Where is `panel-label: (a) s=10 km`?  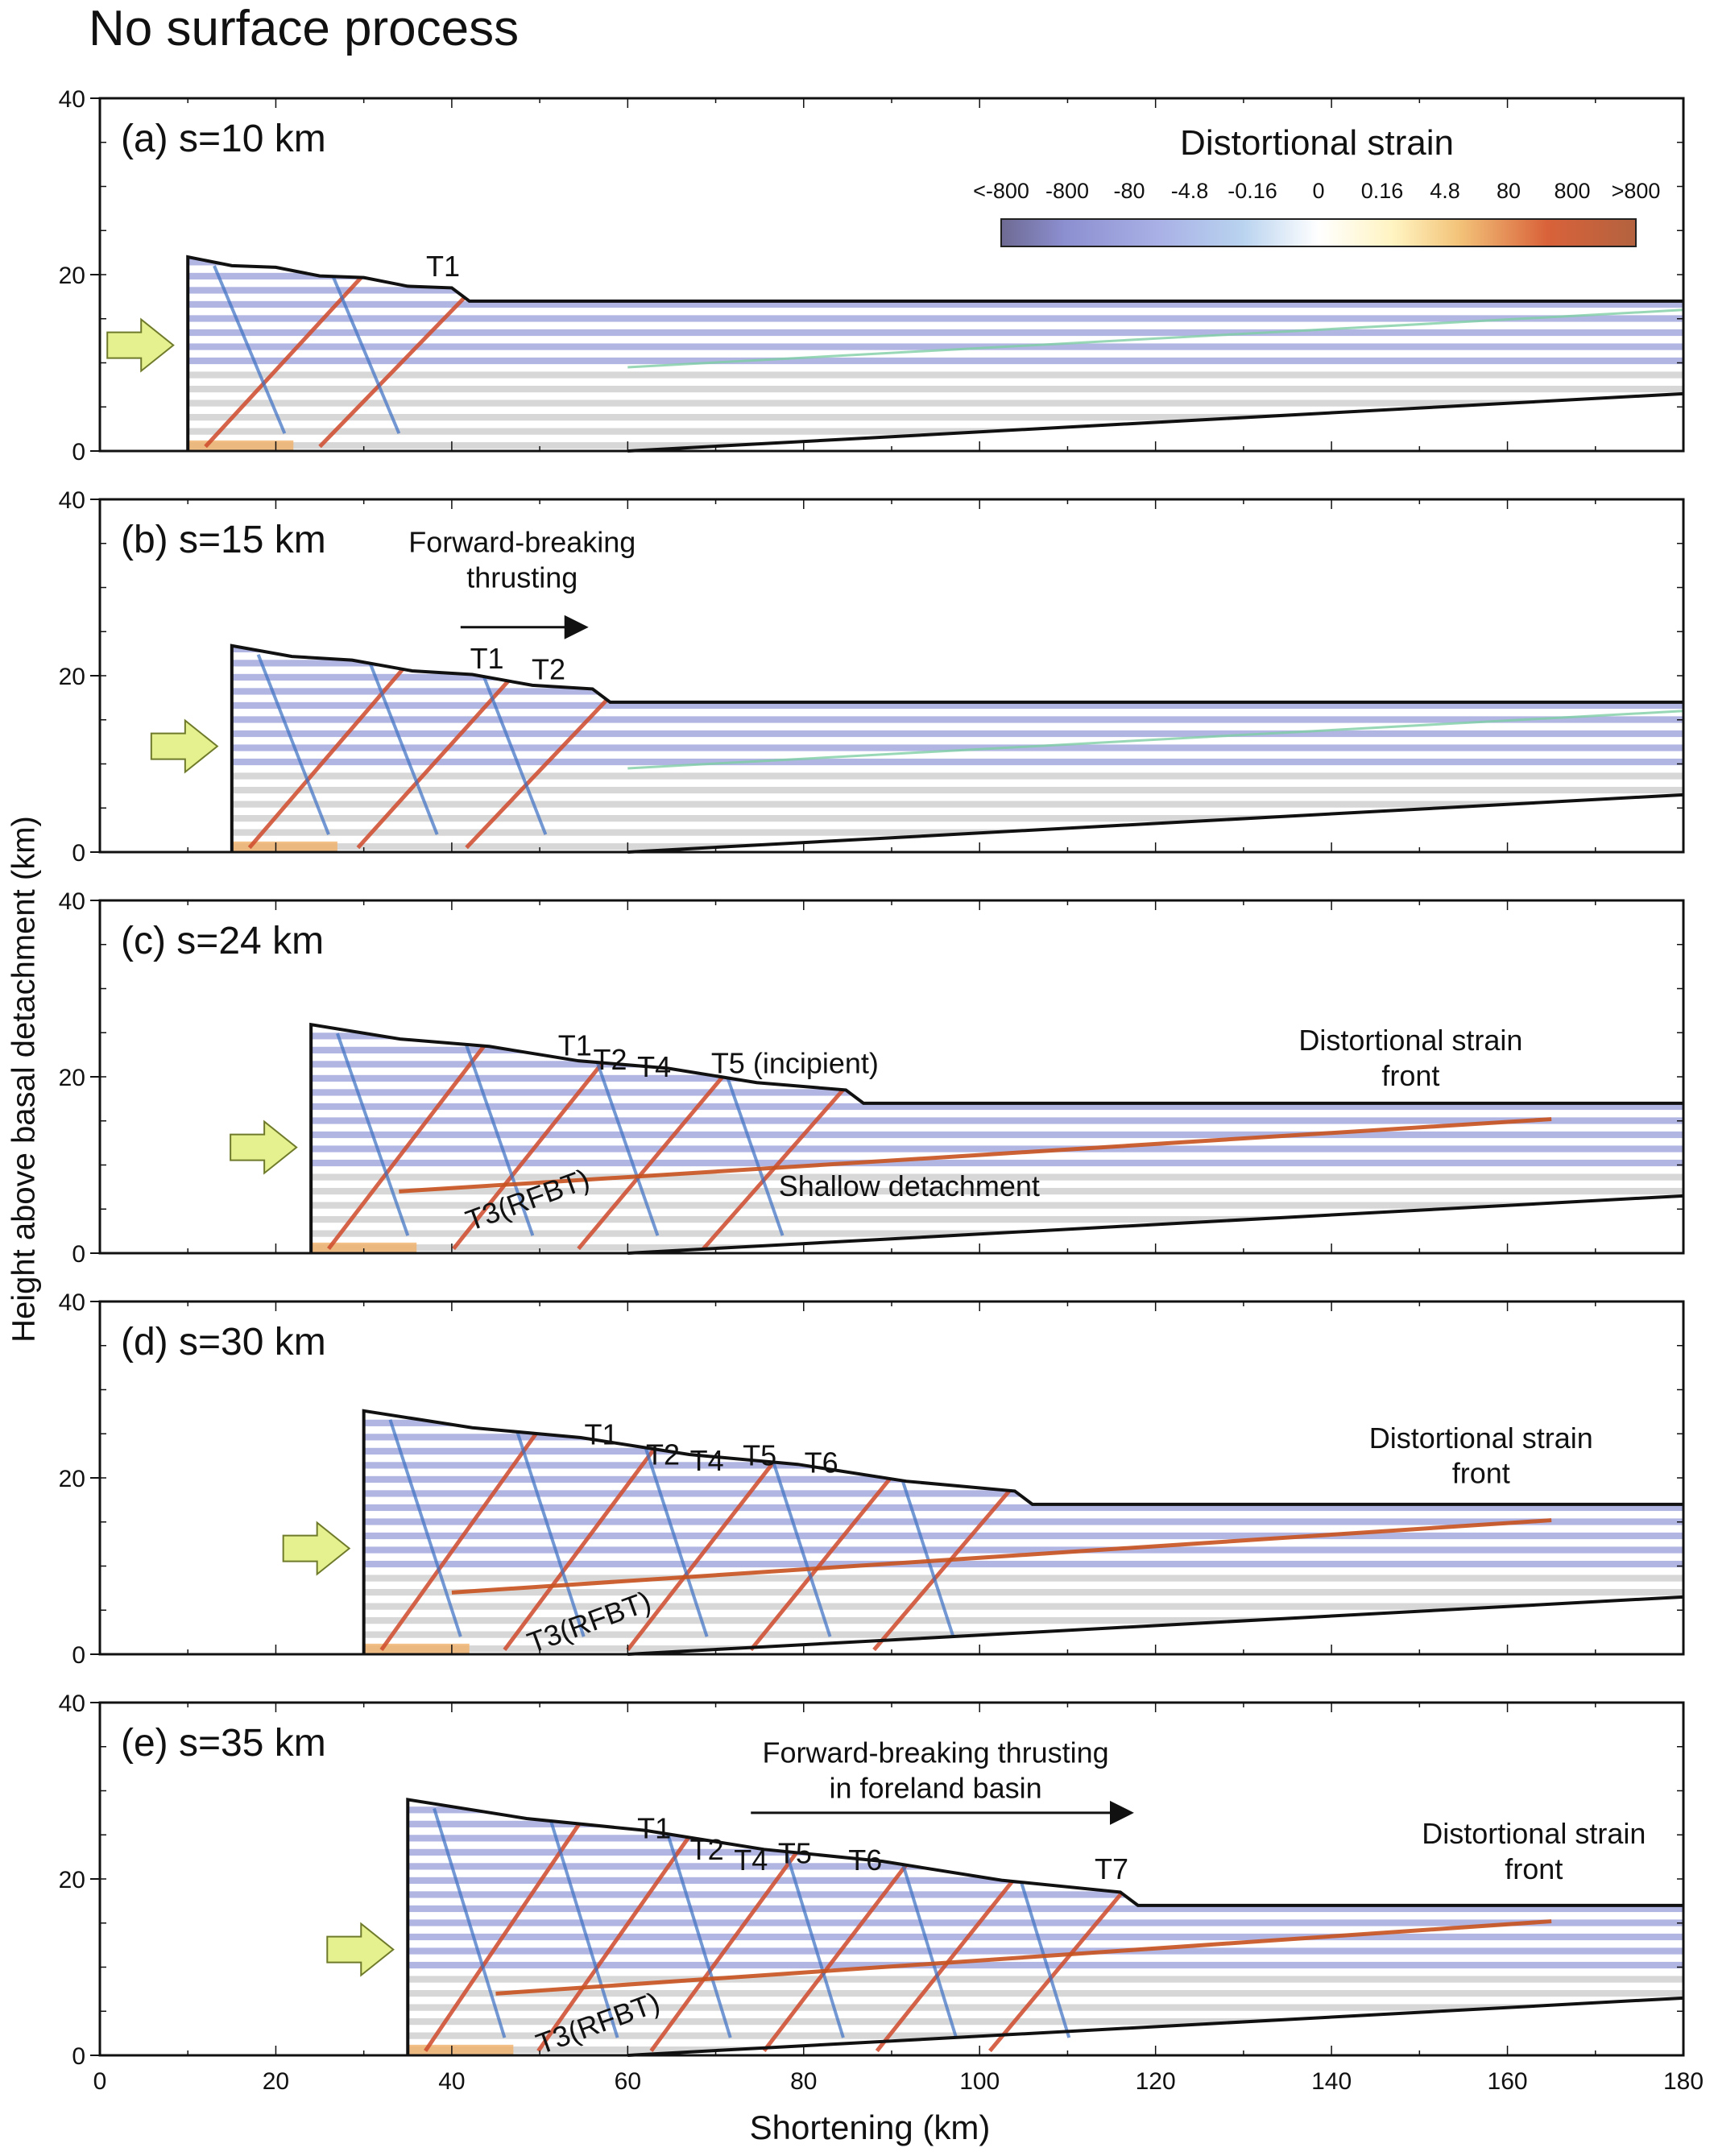 panel-label: (a) s=10 km is located at coordinates (223, 139).